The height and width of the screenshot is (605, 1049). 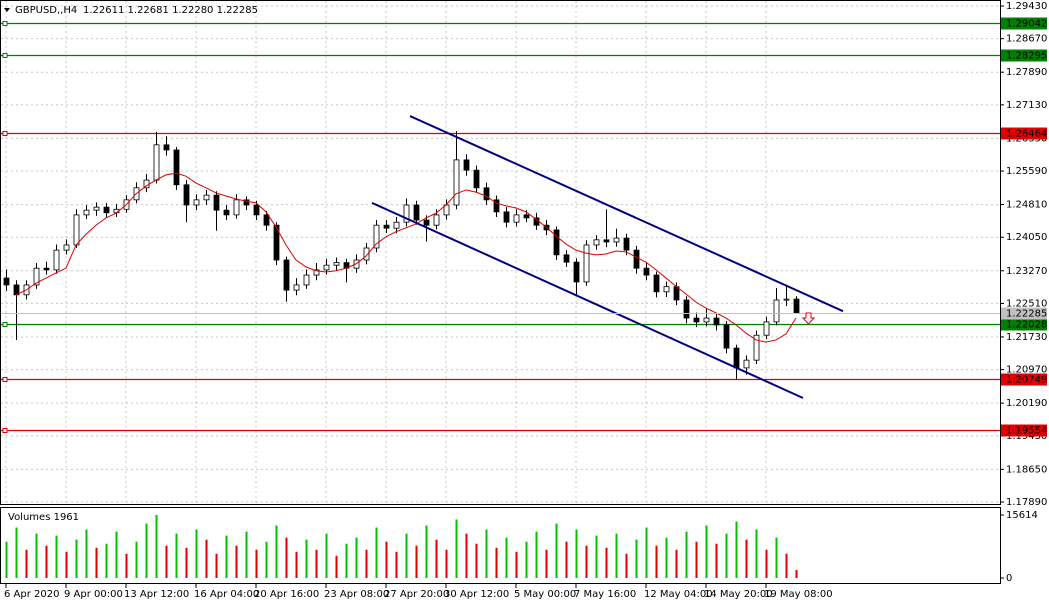 What do you see at coordinates (808, 318) in the screenshot?
I see `sell-arrow` at bounding box center [808, 318].